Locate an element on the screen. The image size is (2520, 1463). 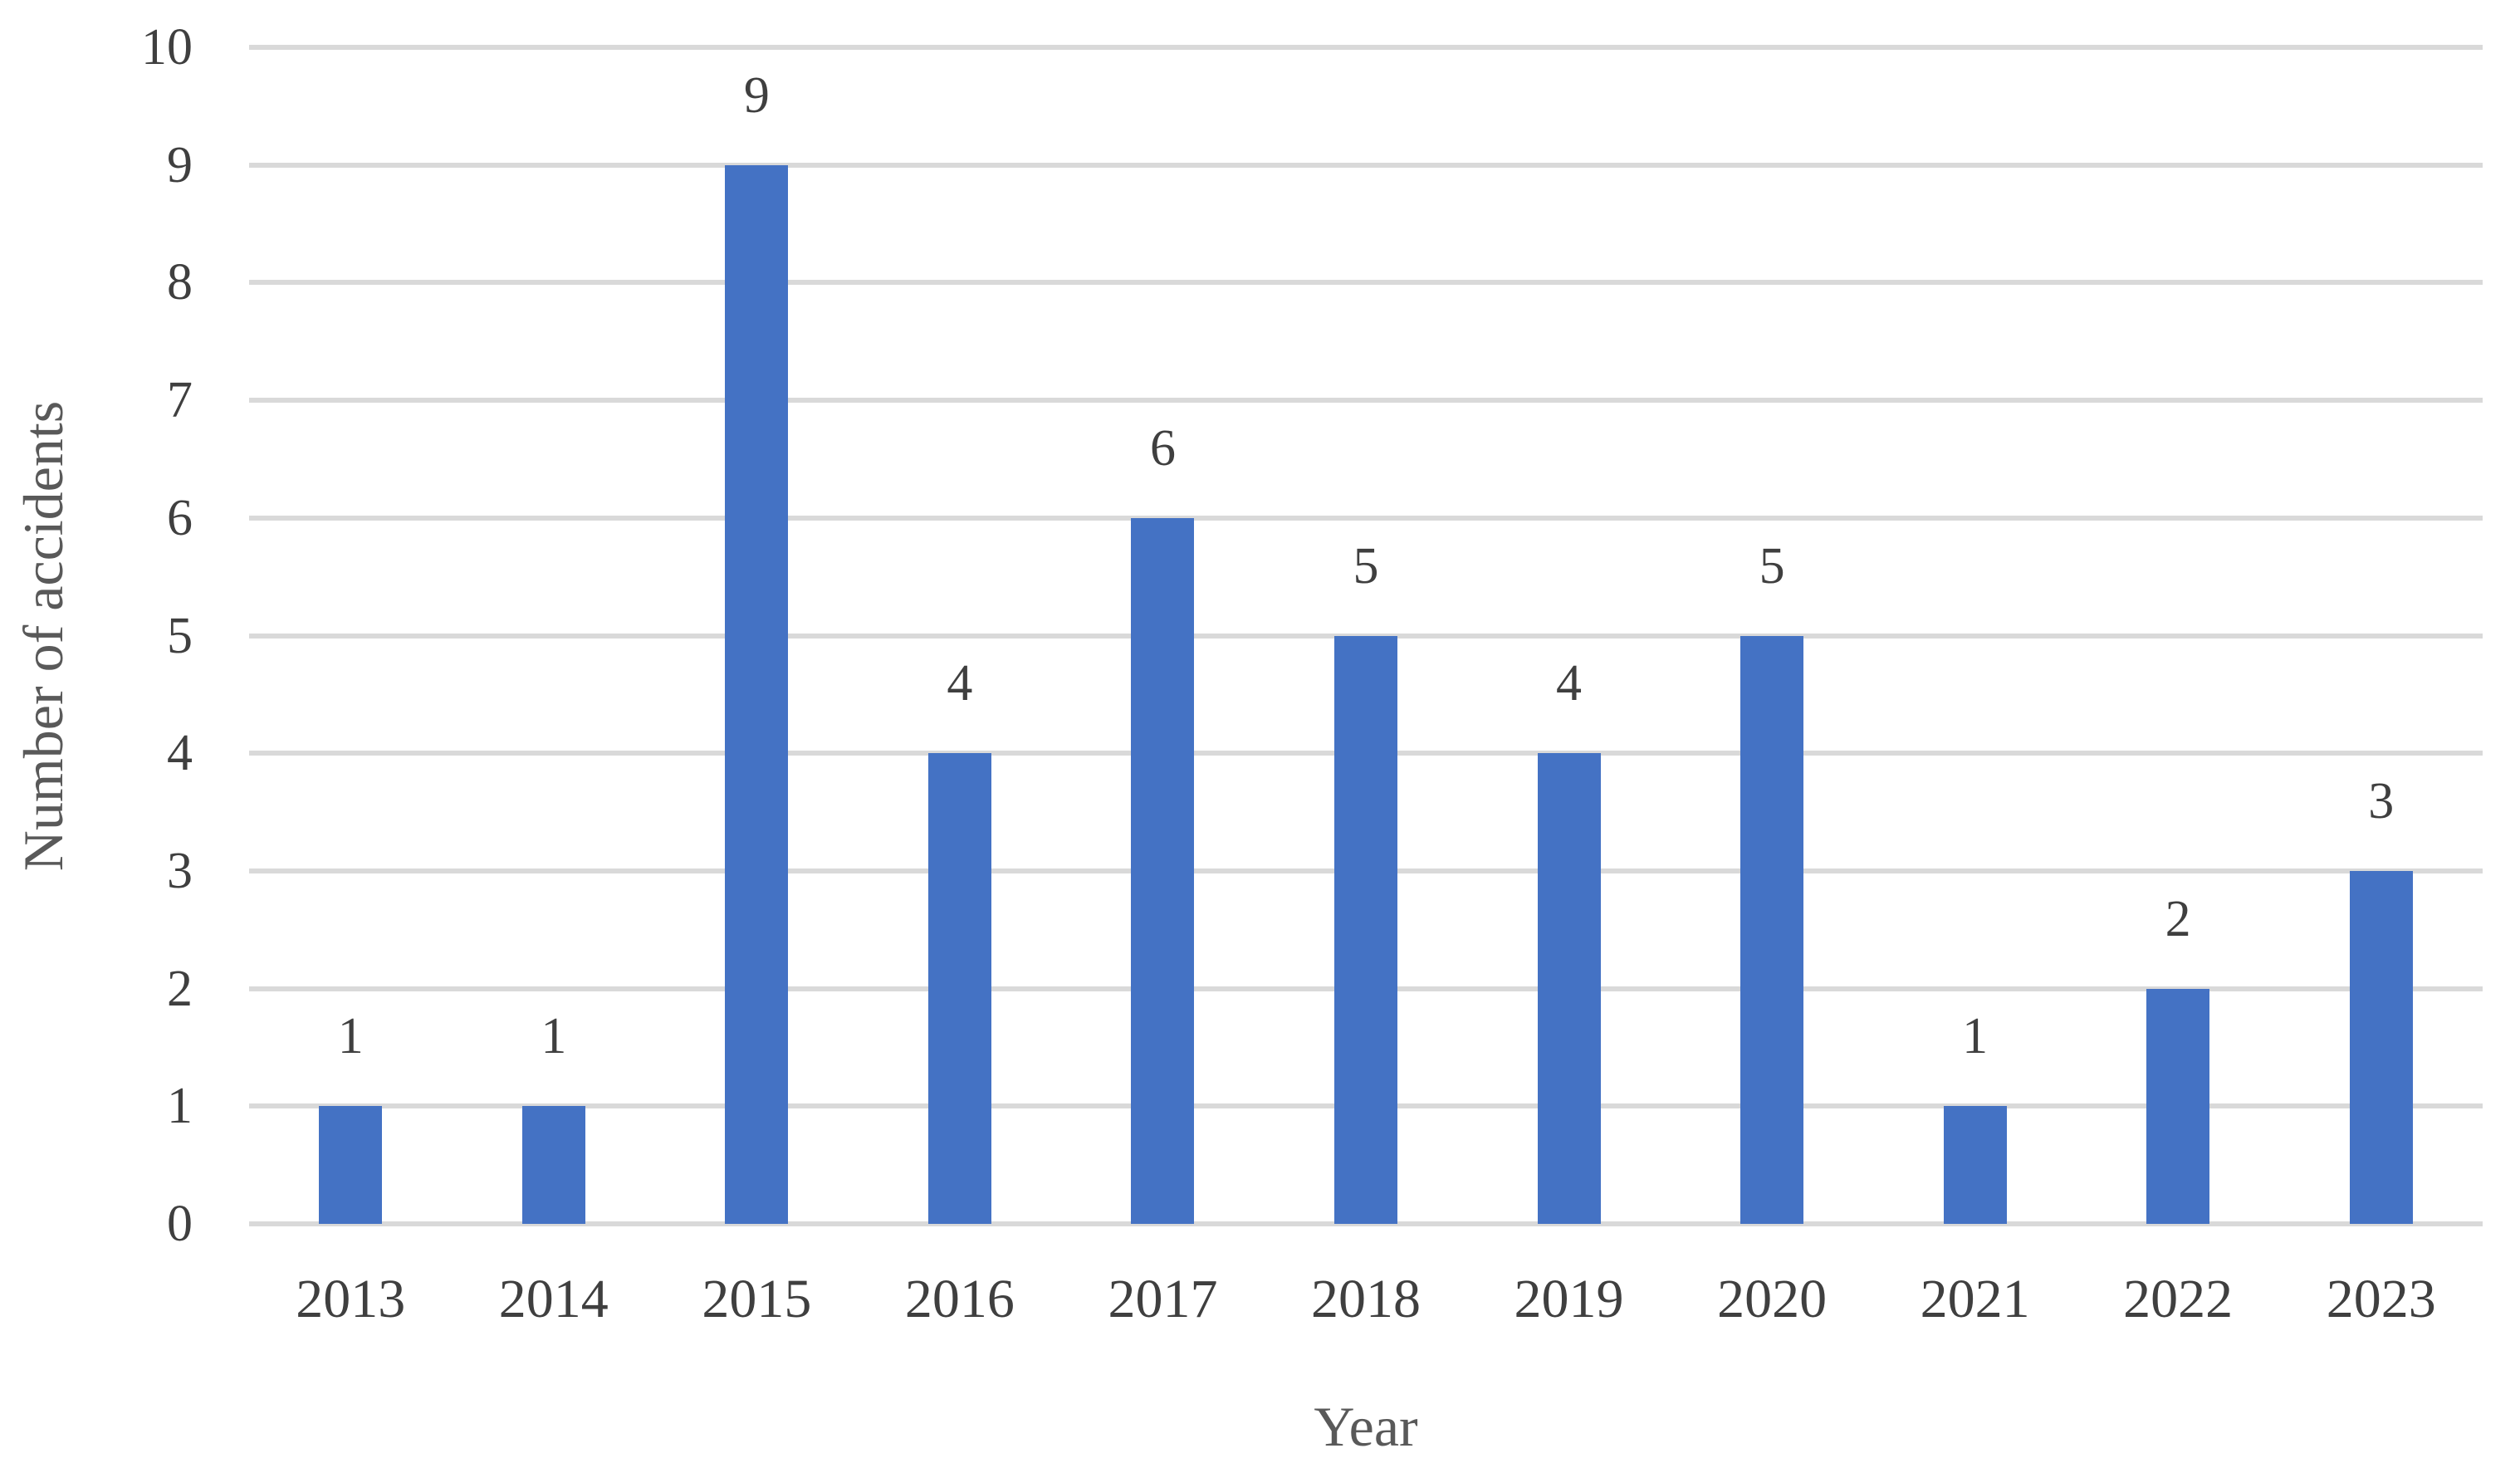
y-tick-label: 3 is located at coordinates (180, 870).